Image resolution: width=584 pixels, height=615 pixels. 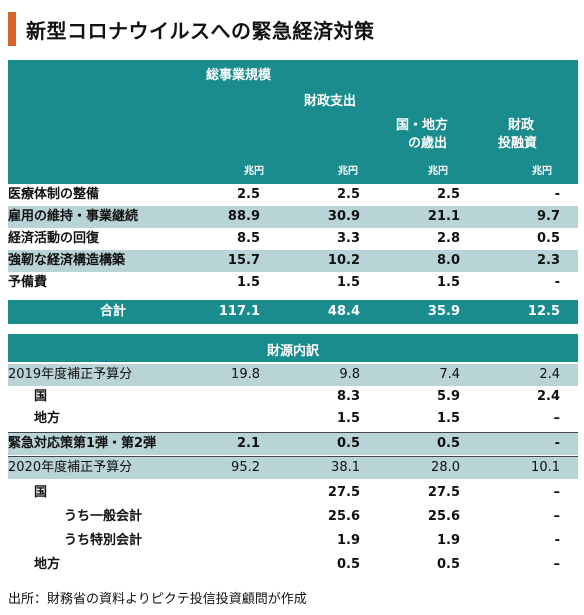 What do you see at coordinates (349, 374) in the screenshot?
I see `row-value-fiscal: 9.8` at bounding box center [349, 374].